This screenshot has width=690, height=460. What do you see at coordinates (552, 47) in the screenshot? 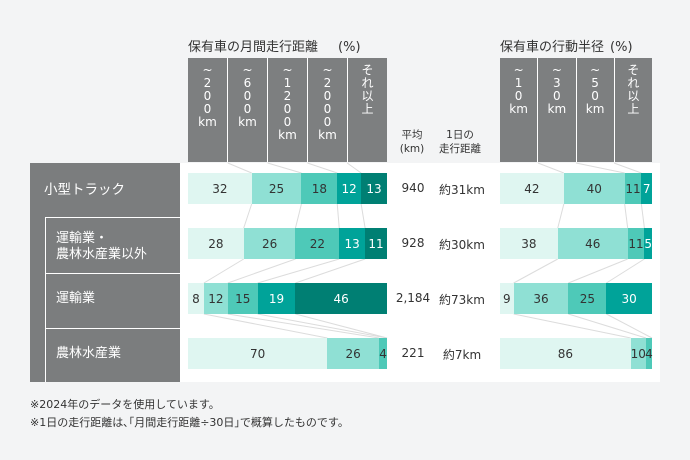
I see `radius-title-text: 保有車の行動半径` at bounding box center [552, 47].